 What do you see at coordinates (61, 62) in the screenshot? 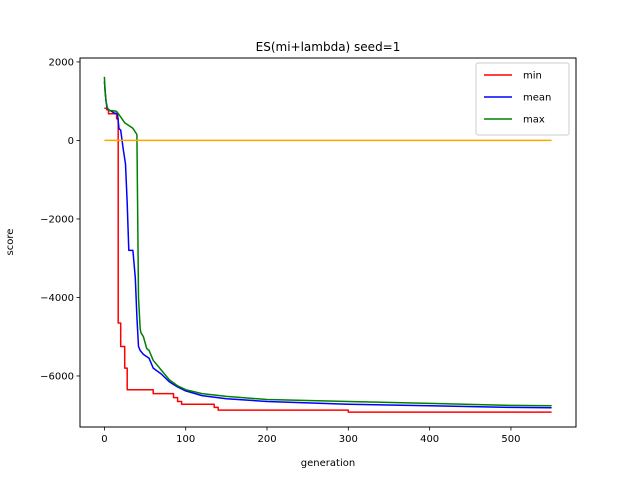
I see `y-tick-label: 2000` at bounding box center [61, 62].